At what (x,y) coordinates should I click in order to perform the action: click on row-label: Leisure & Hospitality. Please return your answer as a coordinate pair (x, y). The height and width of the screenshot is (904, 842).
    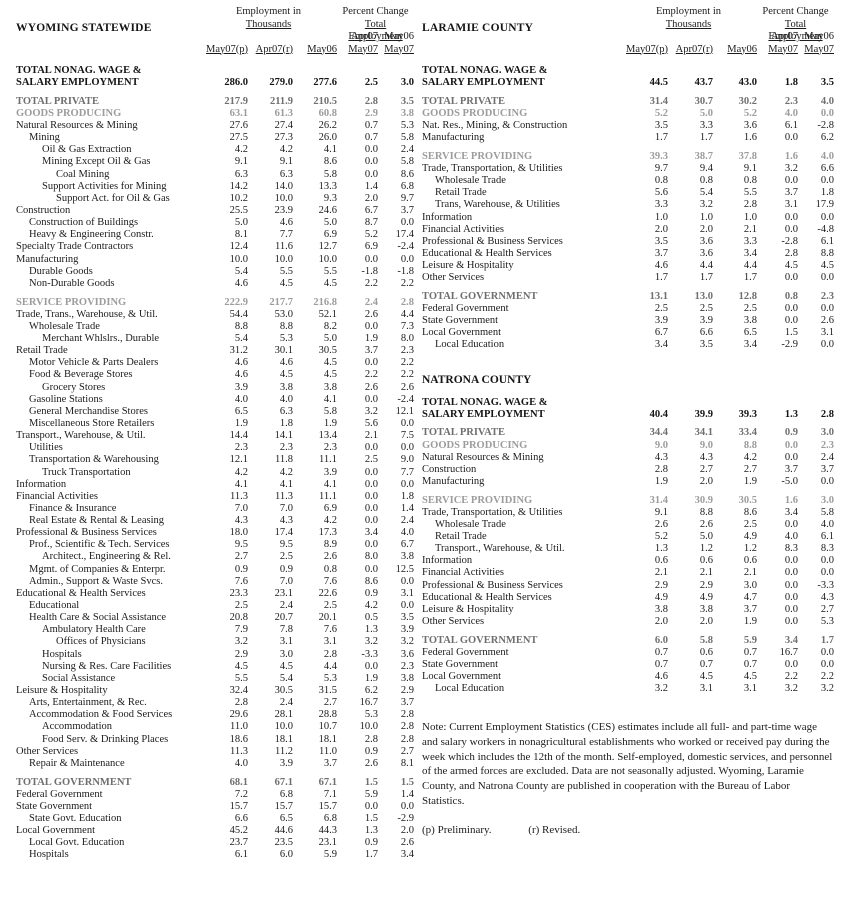
    Looking at the image, I should click on (62, 691).